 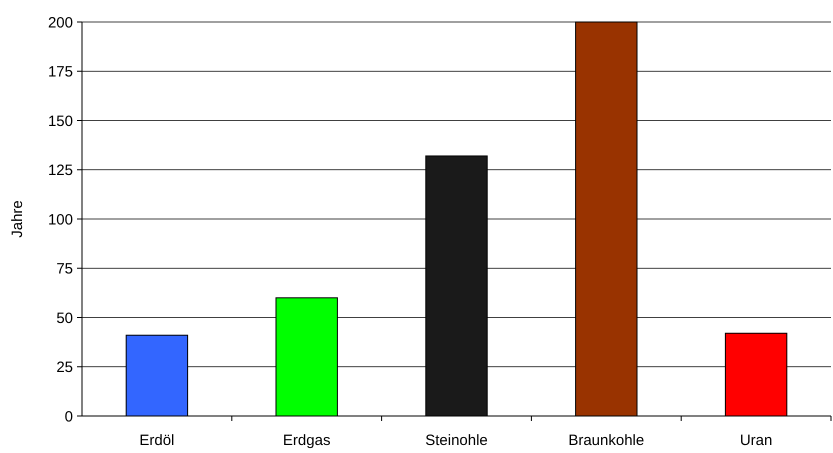 I want to click on x-tick-label: Erdgas, so click(x=306, y=440).